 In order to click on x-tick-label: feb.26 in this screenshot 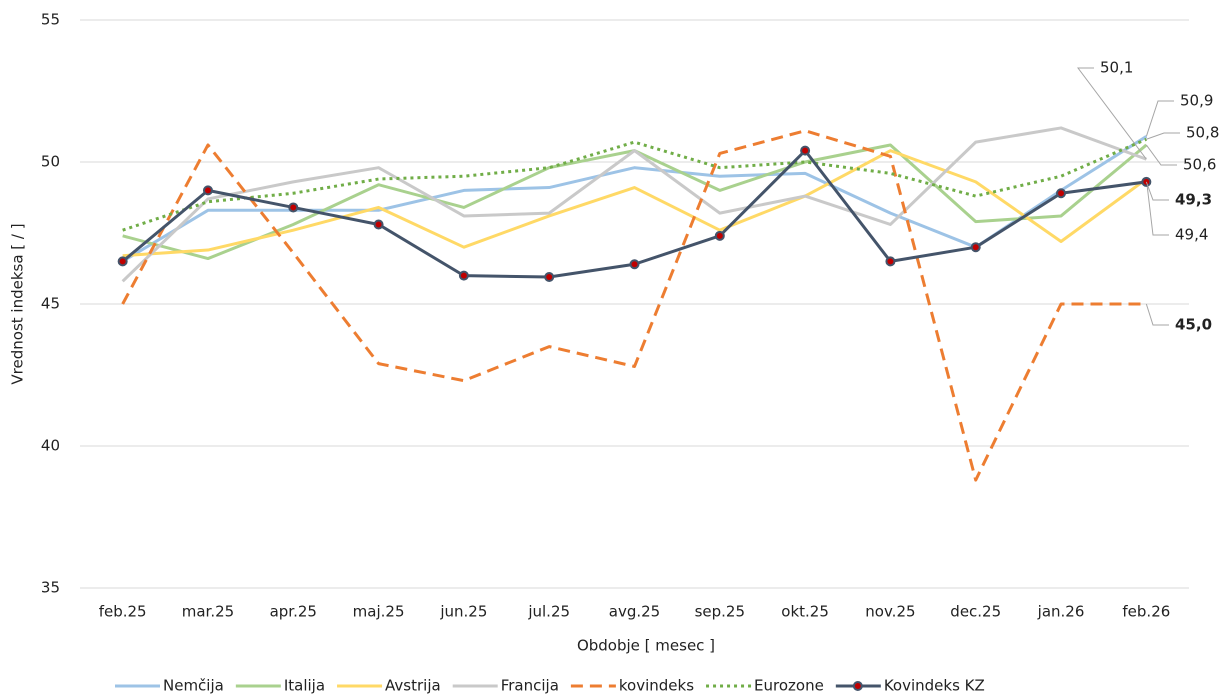, I will do `click(1146, 612)`.